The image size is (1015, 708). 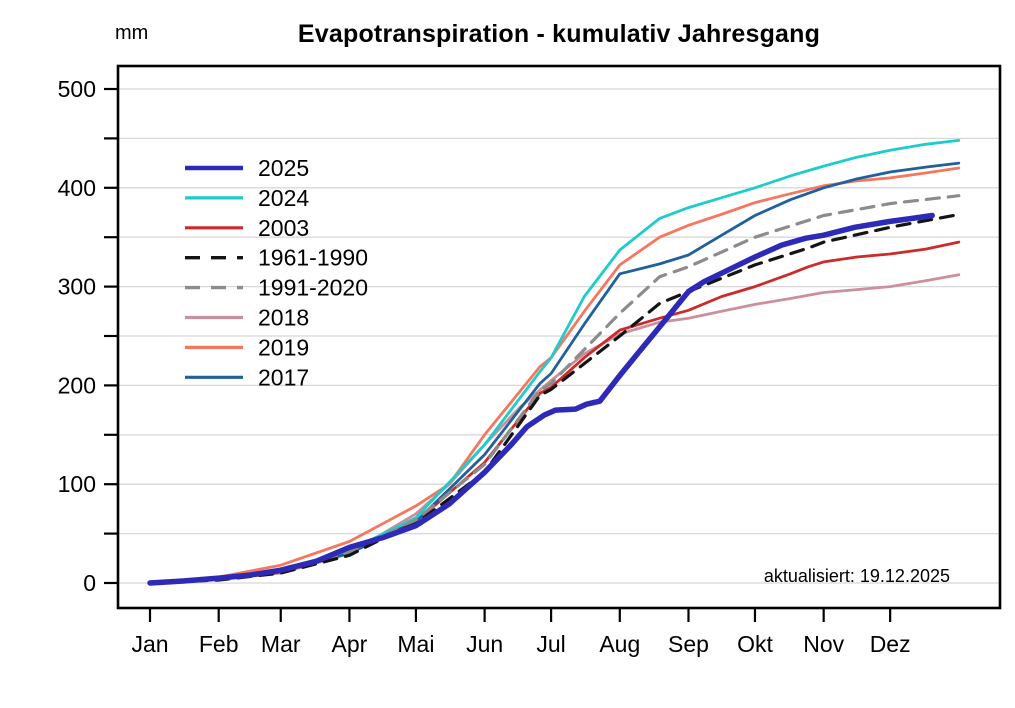 What do you see at coordinates (77, 385) in the screenshot?
I see `y-axis-tick-label: 200` at bounding box center [77, 385].